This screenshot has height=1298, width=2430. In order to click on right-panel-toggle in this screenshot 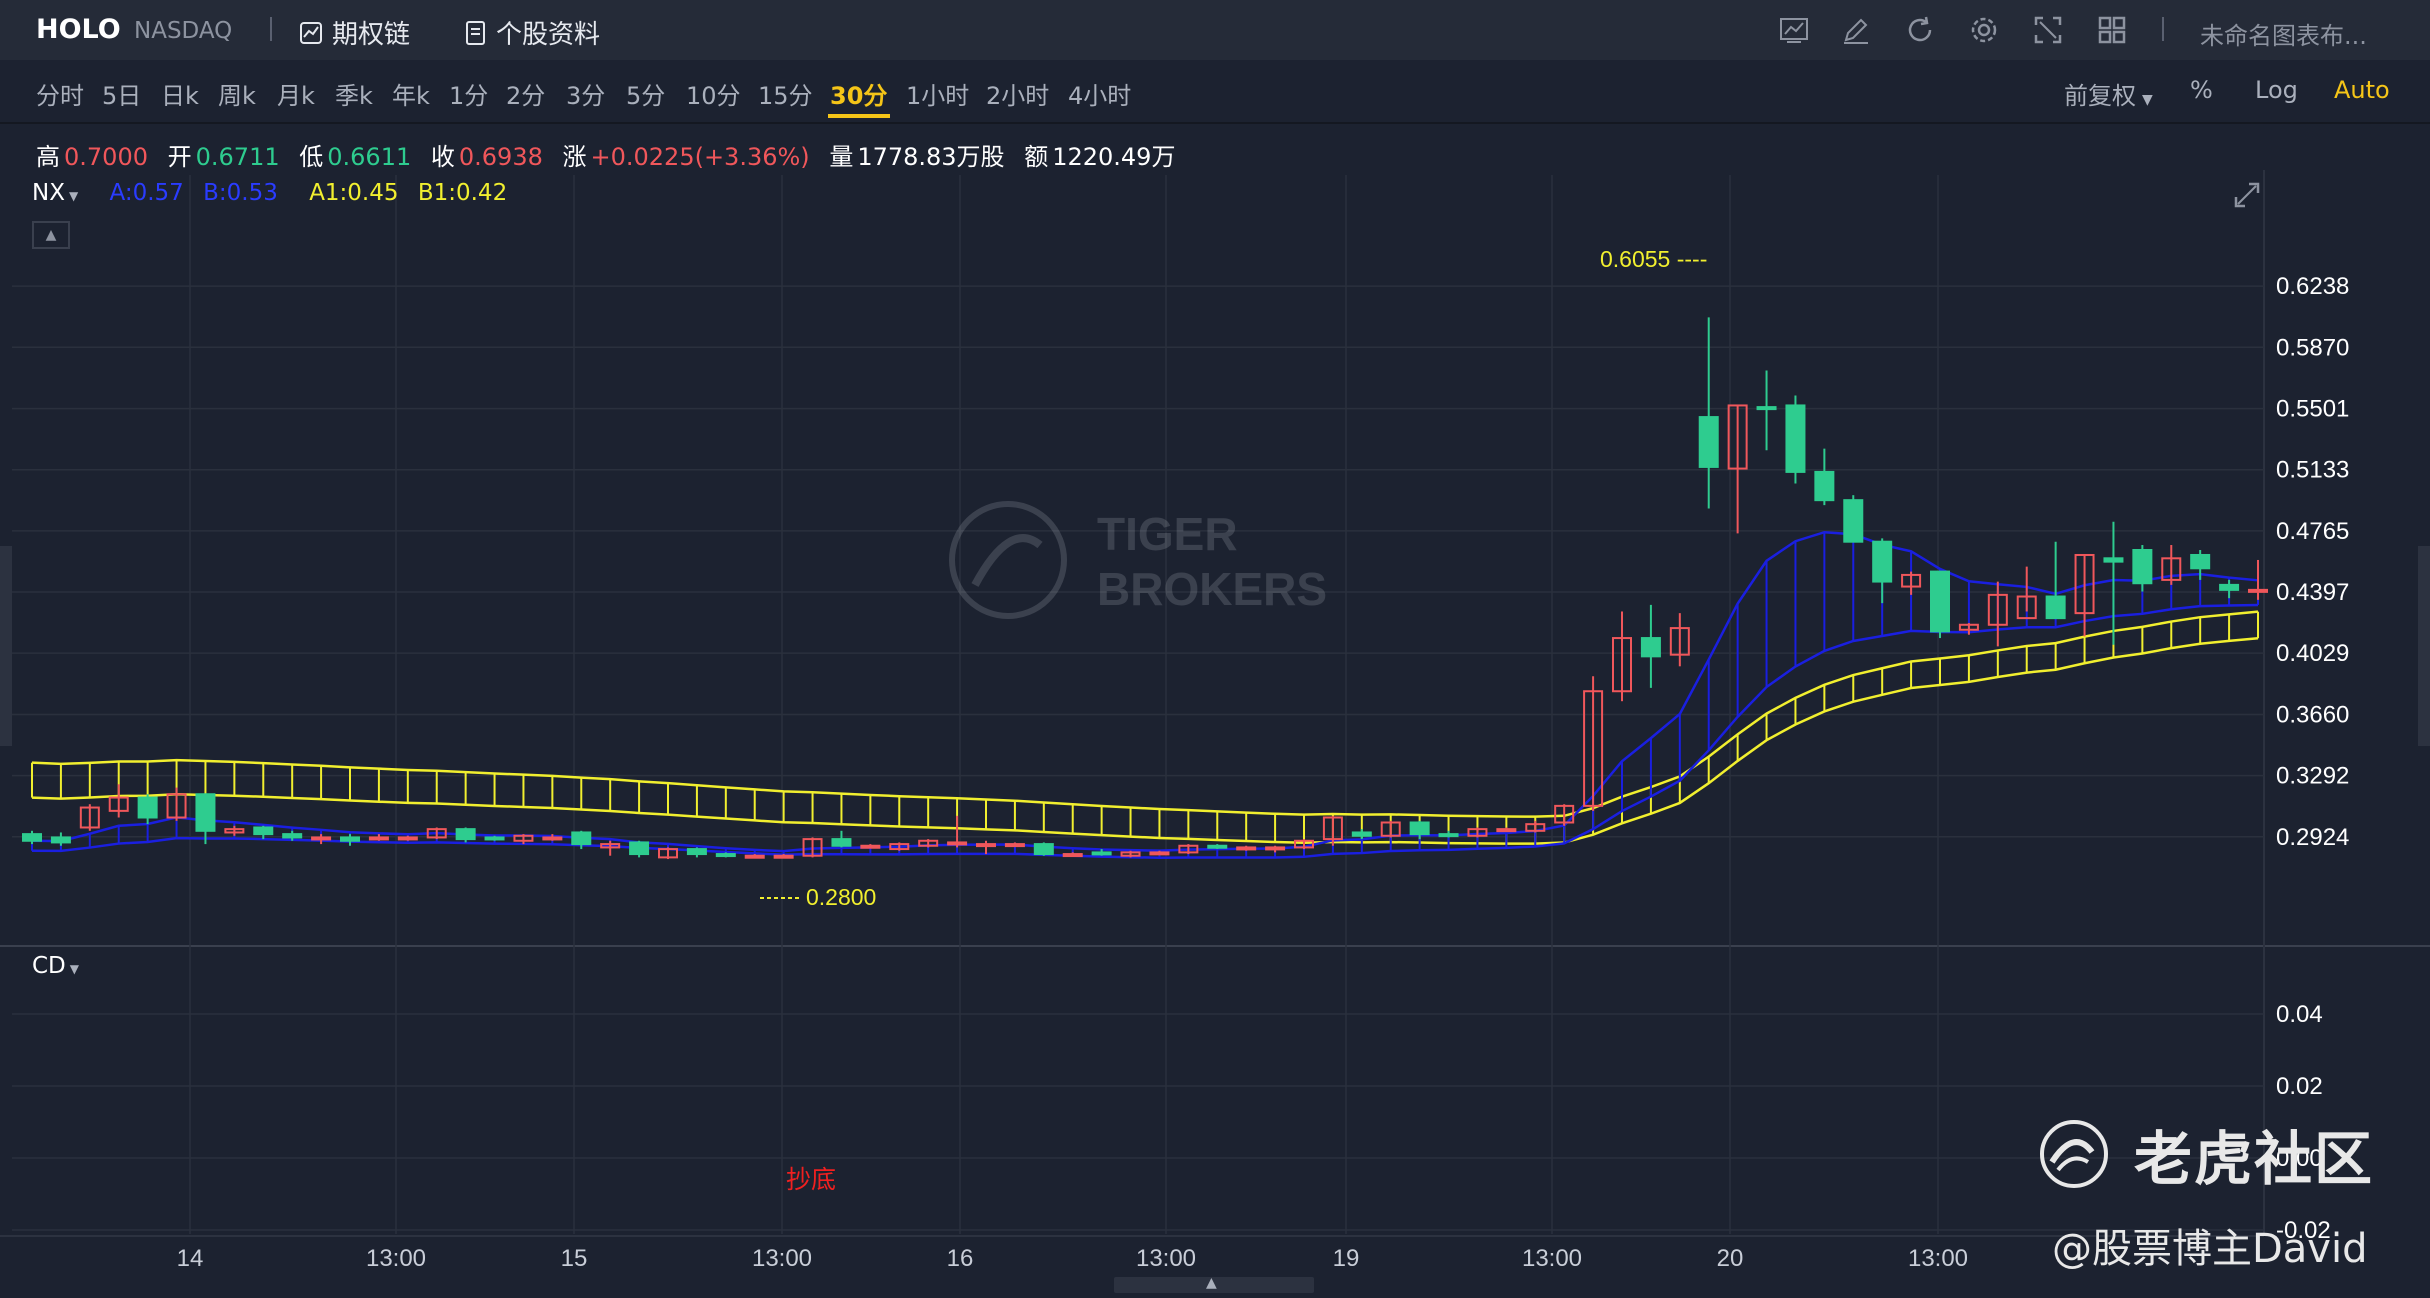, I will do `click(2424, 646)`.